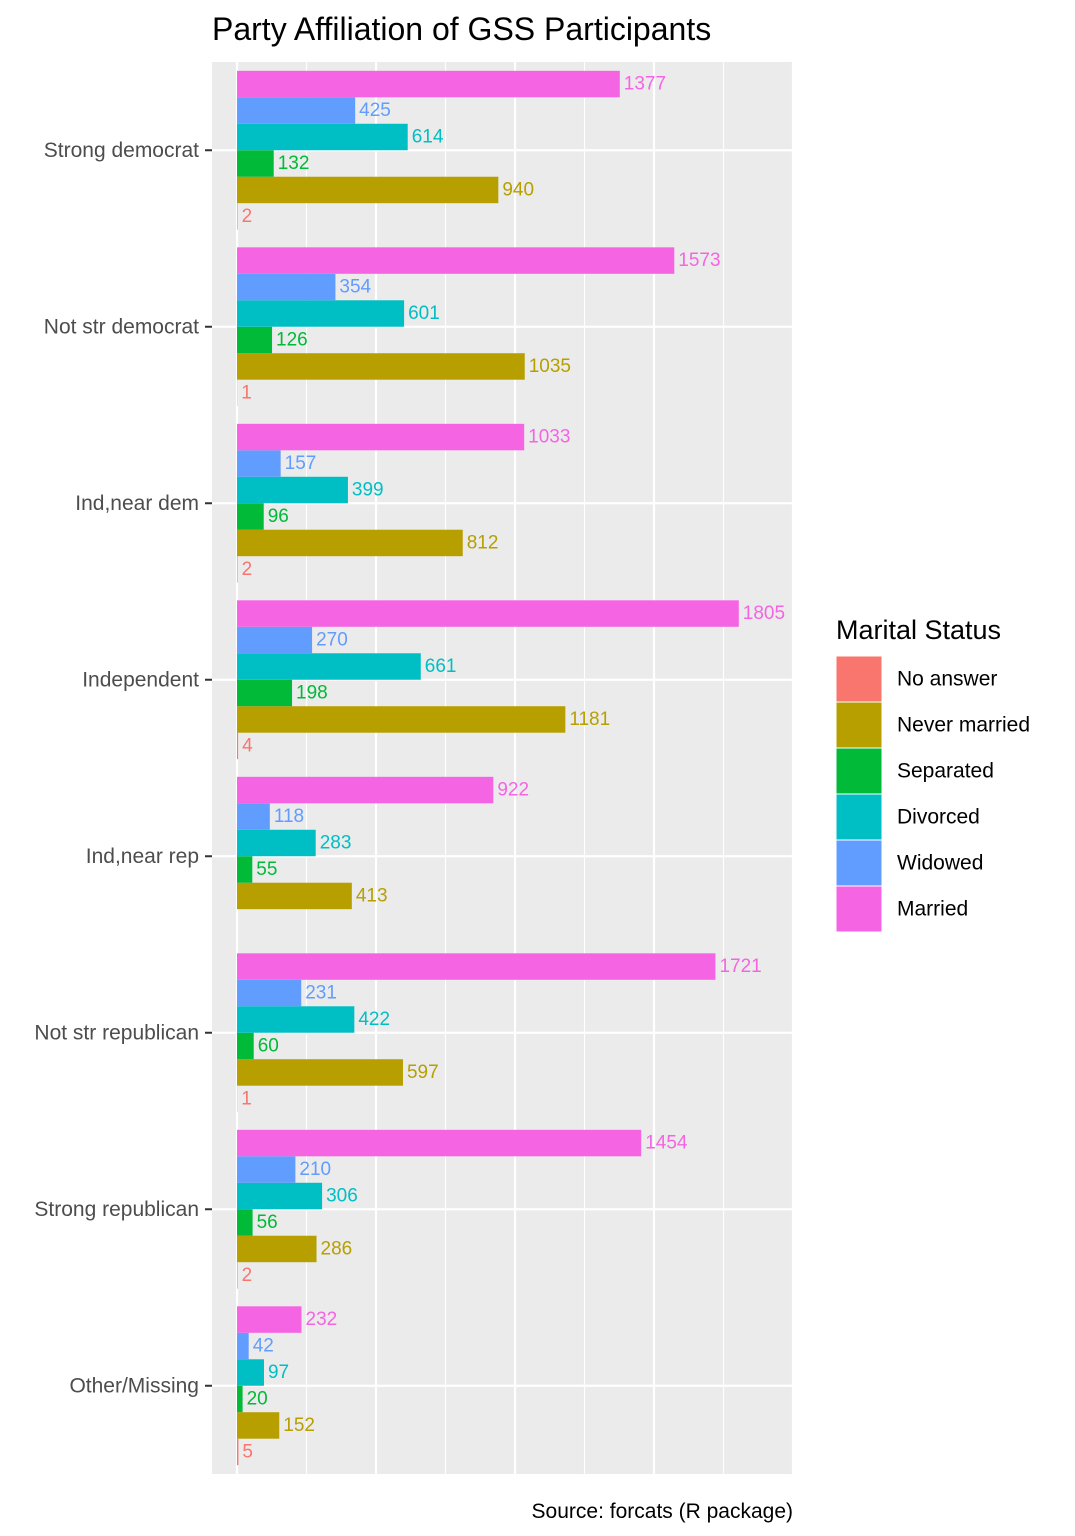 This screenshot has width=1075, height=1536. What do you see at coordinates (247, 745) in the screenshot?
I see `bar-value-label: 4` at bounding box center [247, 745].